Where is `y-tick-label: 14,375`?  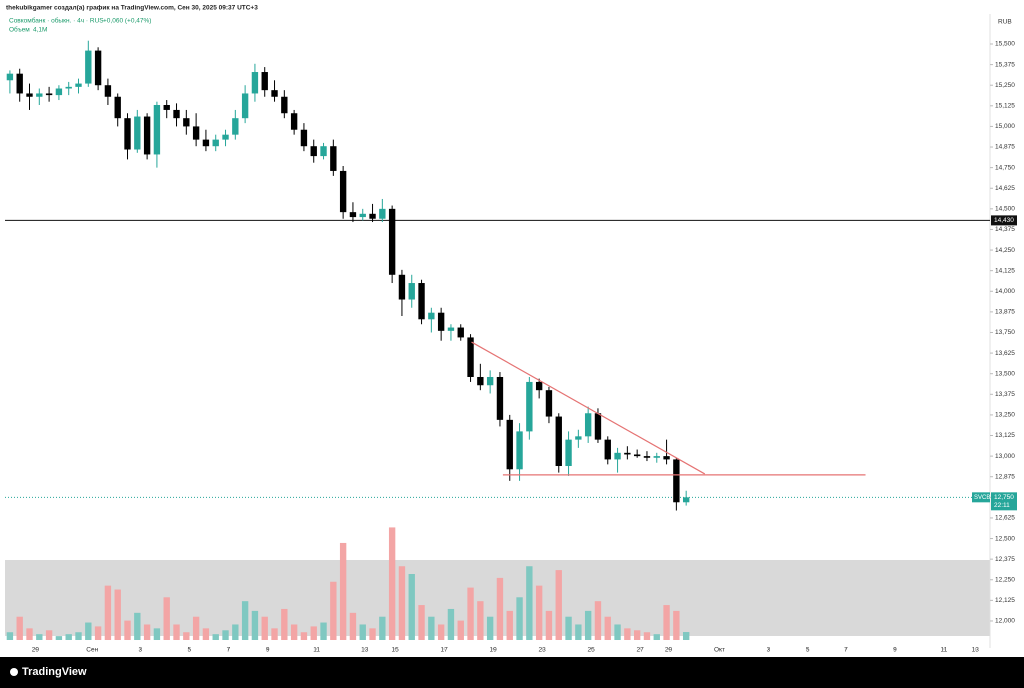 y-tick-label: 14,375 is located at coordinates (1005, 229).